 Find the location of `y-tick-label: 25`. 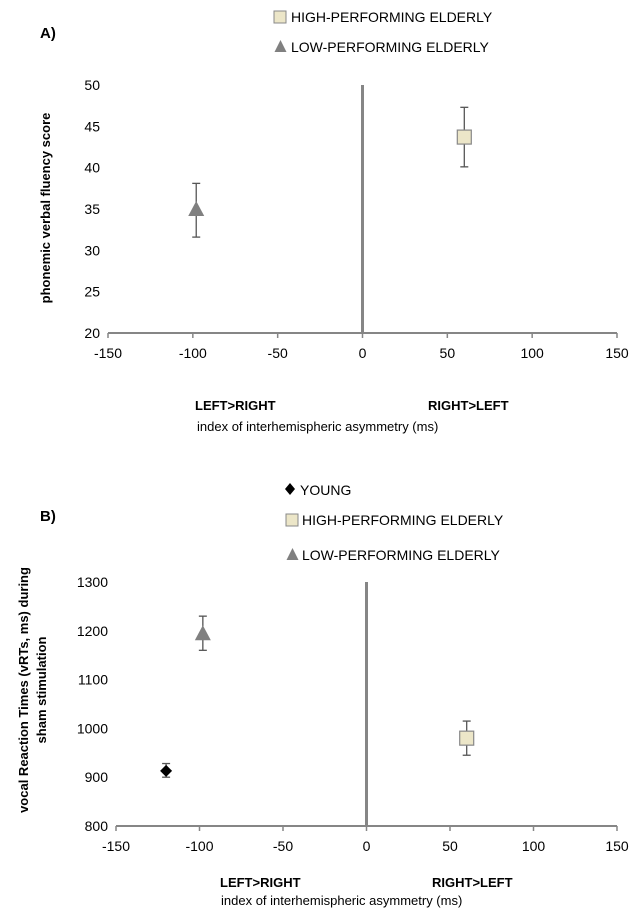

y-tick-label: 25 is located at coordinates (92, 292).